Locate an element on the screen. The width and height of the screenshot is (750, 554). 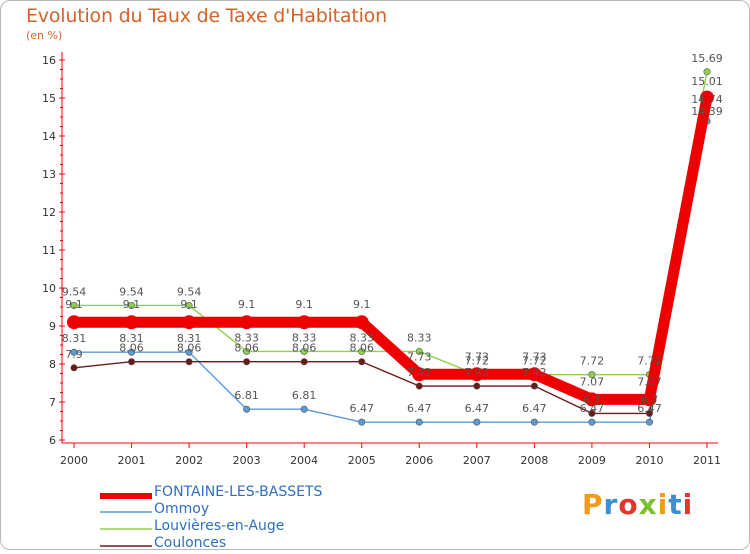
data-label: 6.81 is located at coordinates (304, 395).